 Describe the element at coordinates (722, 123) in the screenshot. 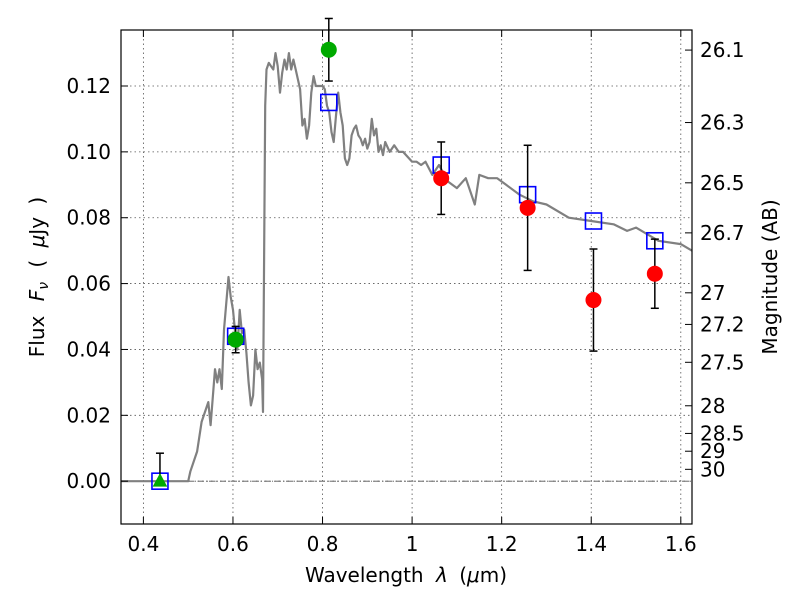

I see `magnitude-tick-label: 26.3` at that location.